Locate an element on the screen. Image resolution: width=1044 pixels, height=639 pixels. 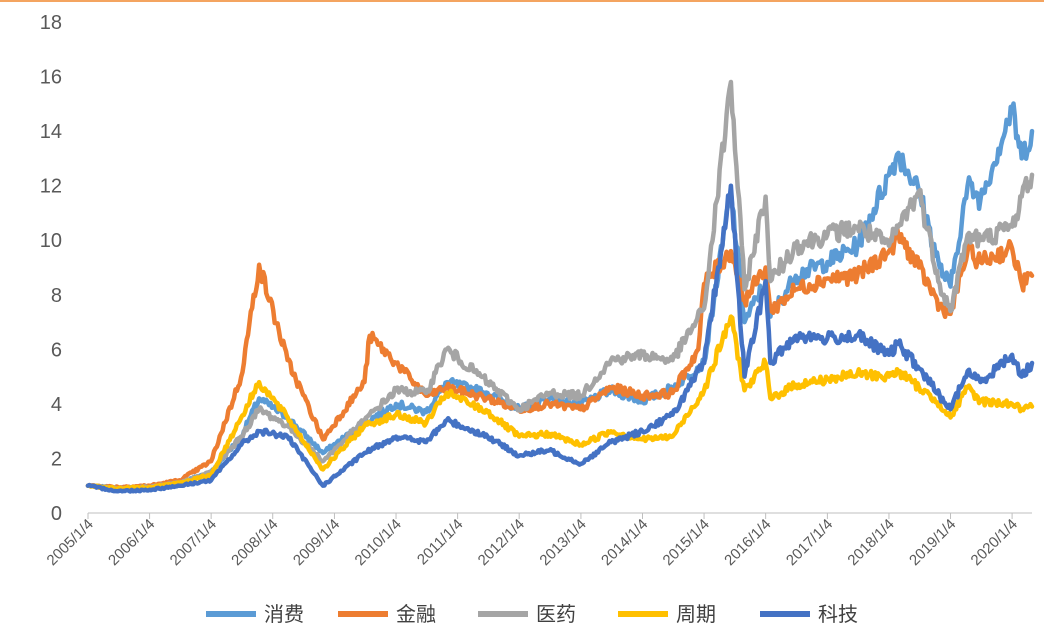
legend: 消费 金融 医药 周期 科技 is located at coordinates (532, 614).